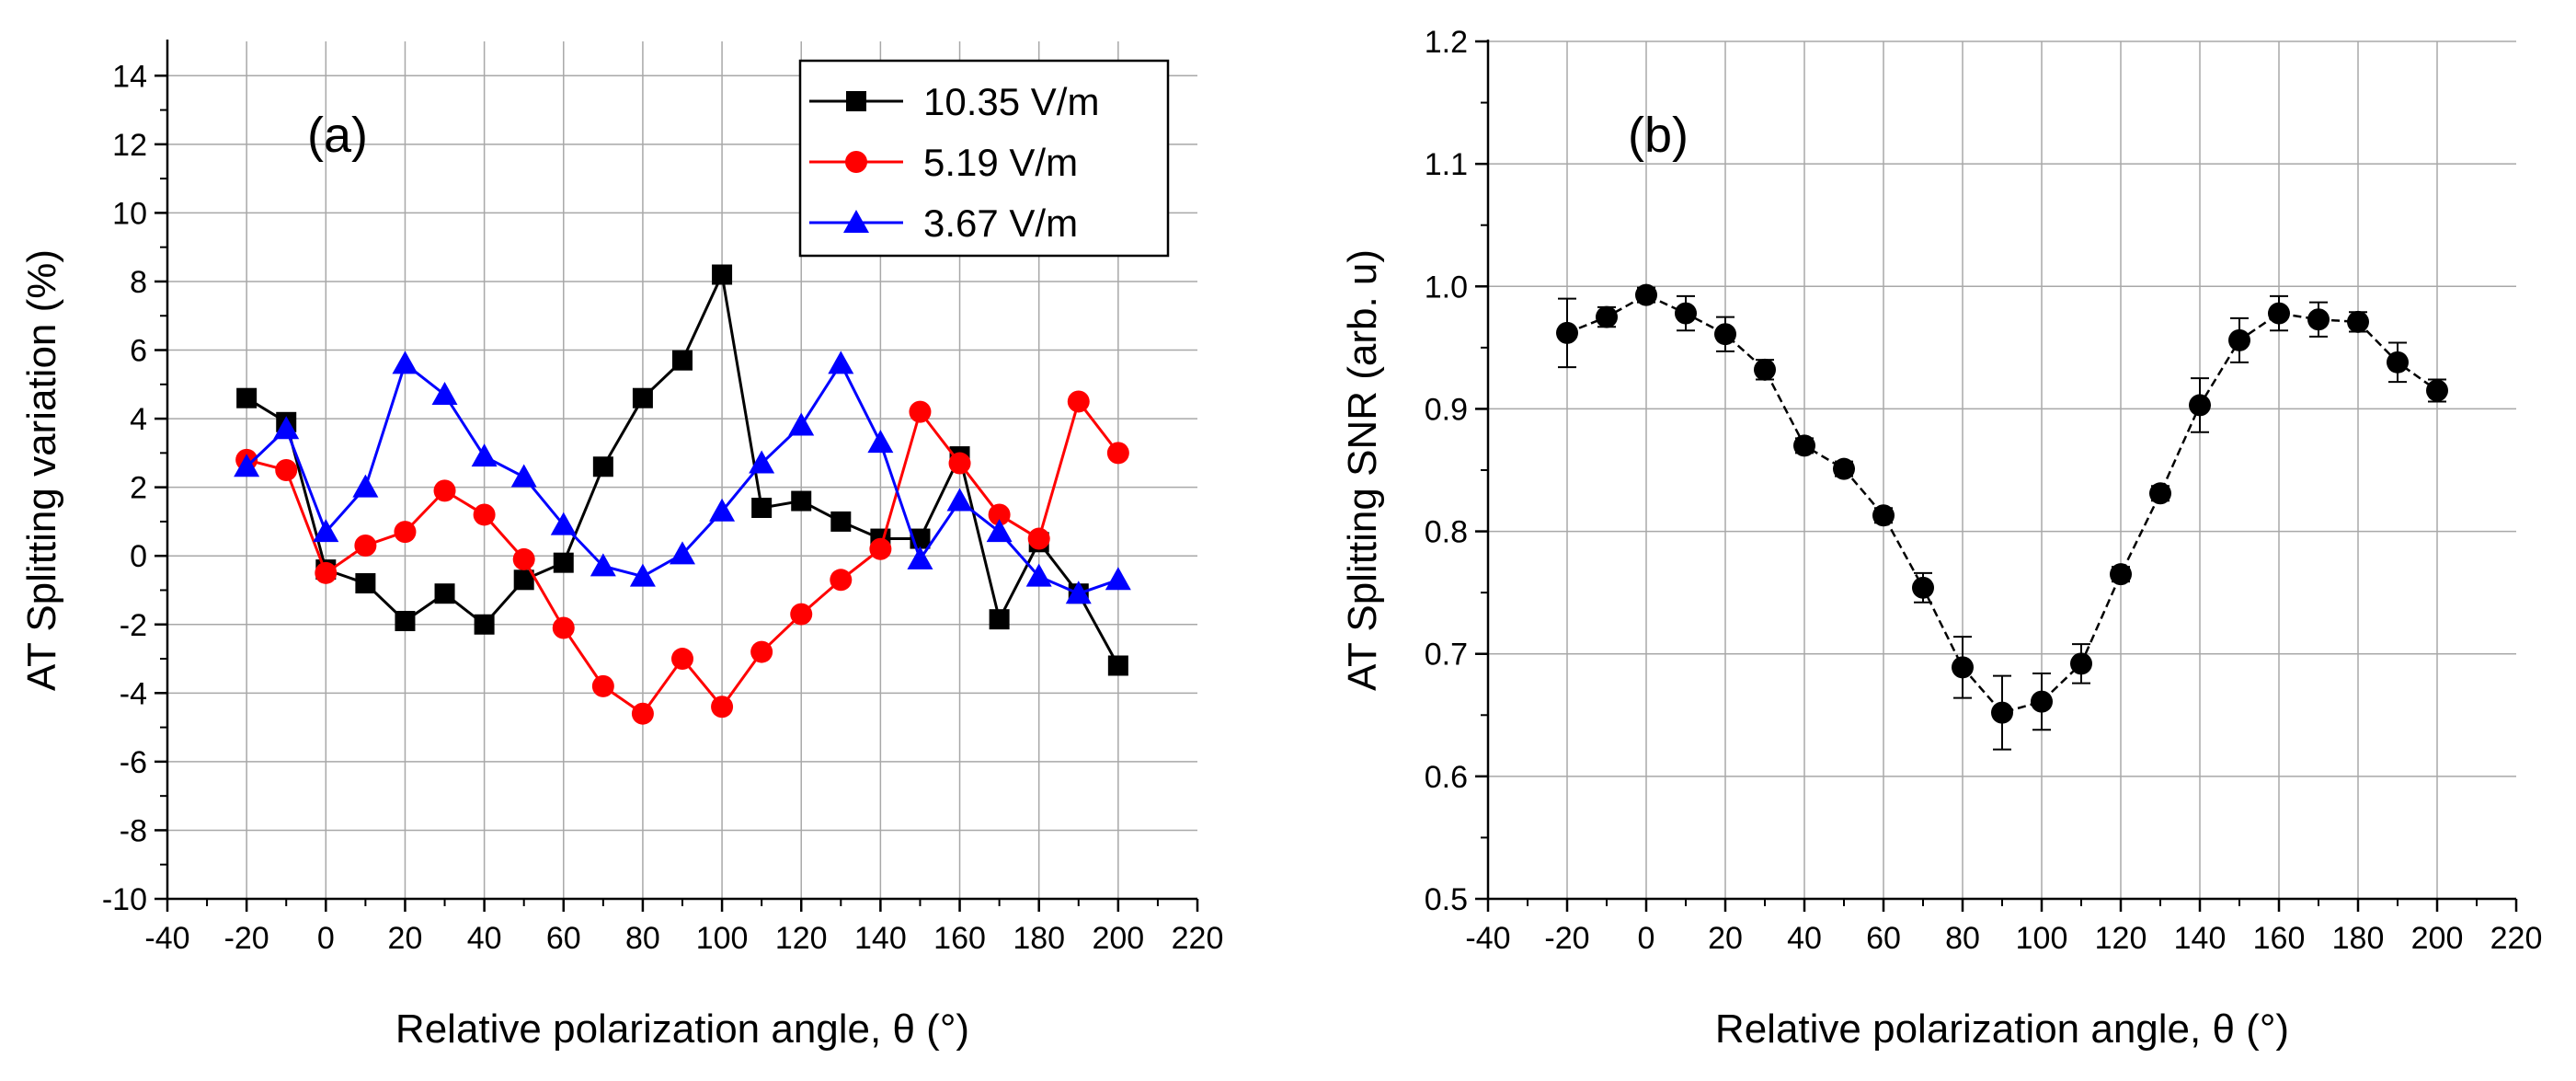  I want to click on y-tick-label: 10, so click(130, 213).